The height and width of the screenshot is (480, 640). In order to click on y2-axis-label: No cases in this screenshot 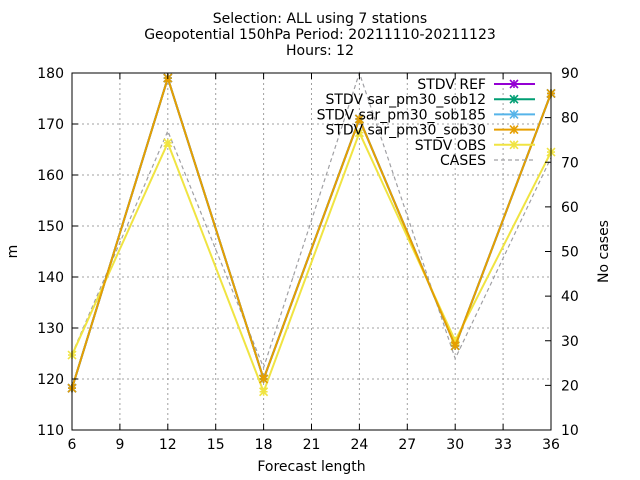, I will do `click(604, 251)`.